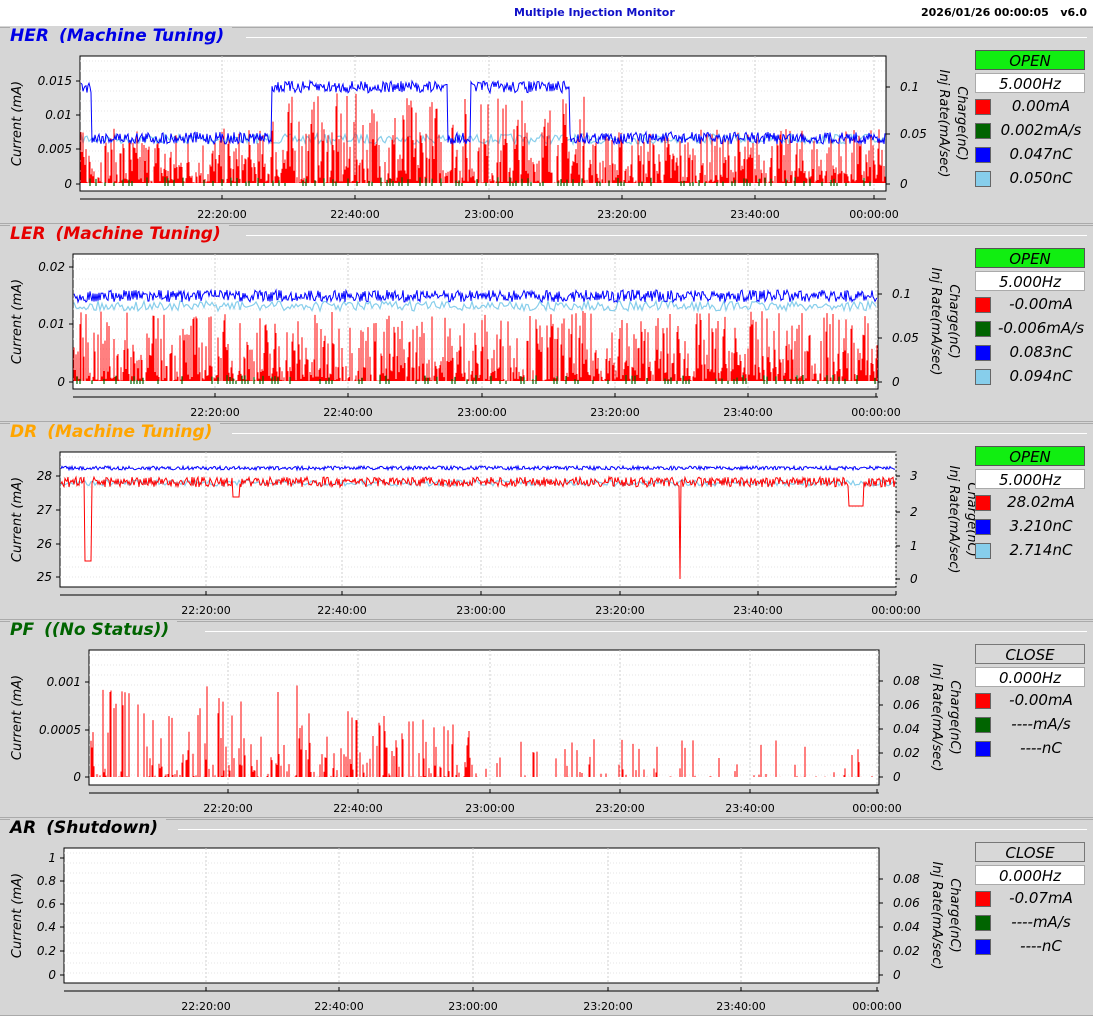 Image resolution: width=1093 pixels, height=1016 pixels. Describe the element at coordinates (905, 338) in the screenshot. I see `y2-tick-label: 0.05` at that location.